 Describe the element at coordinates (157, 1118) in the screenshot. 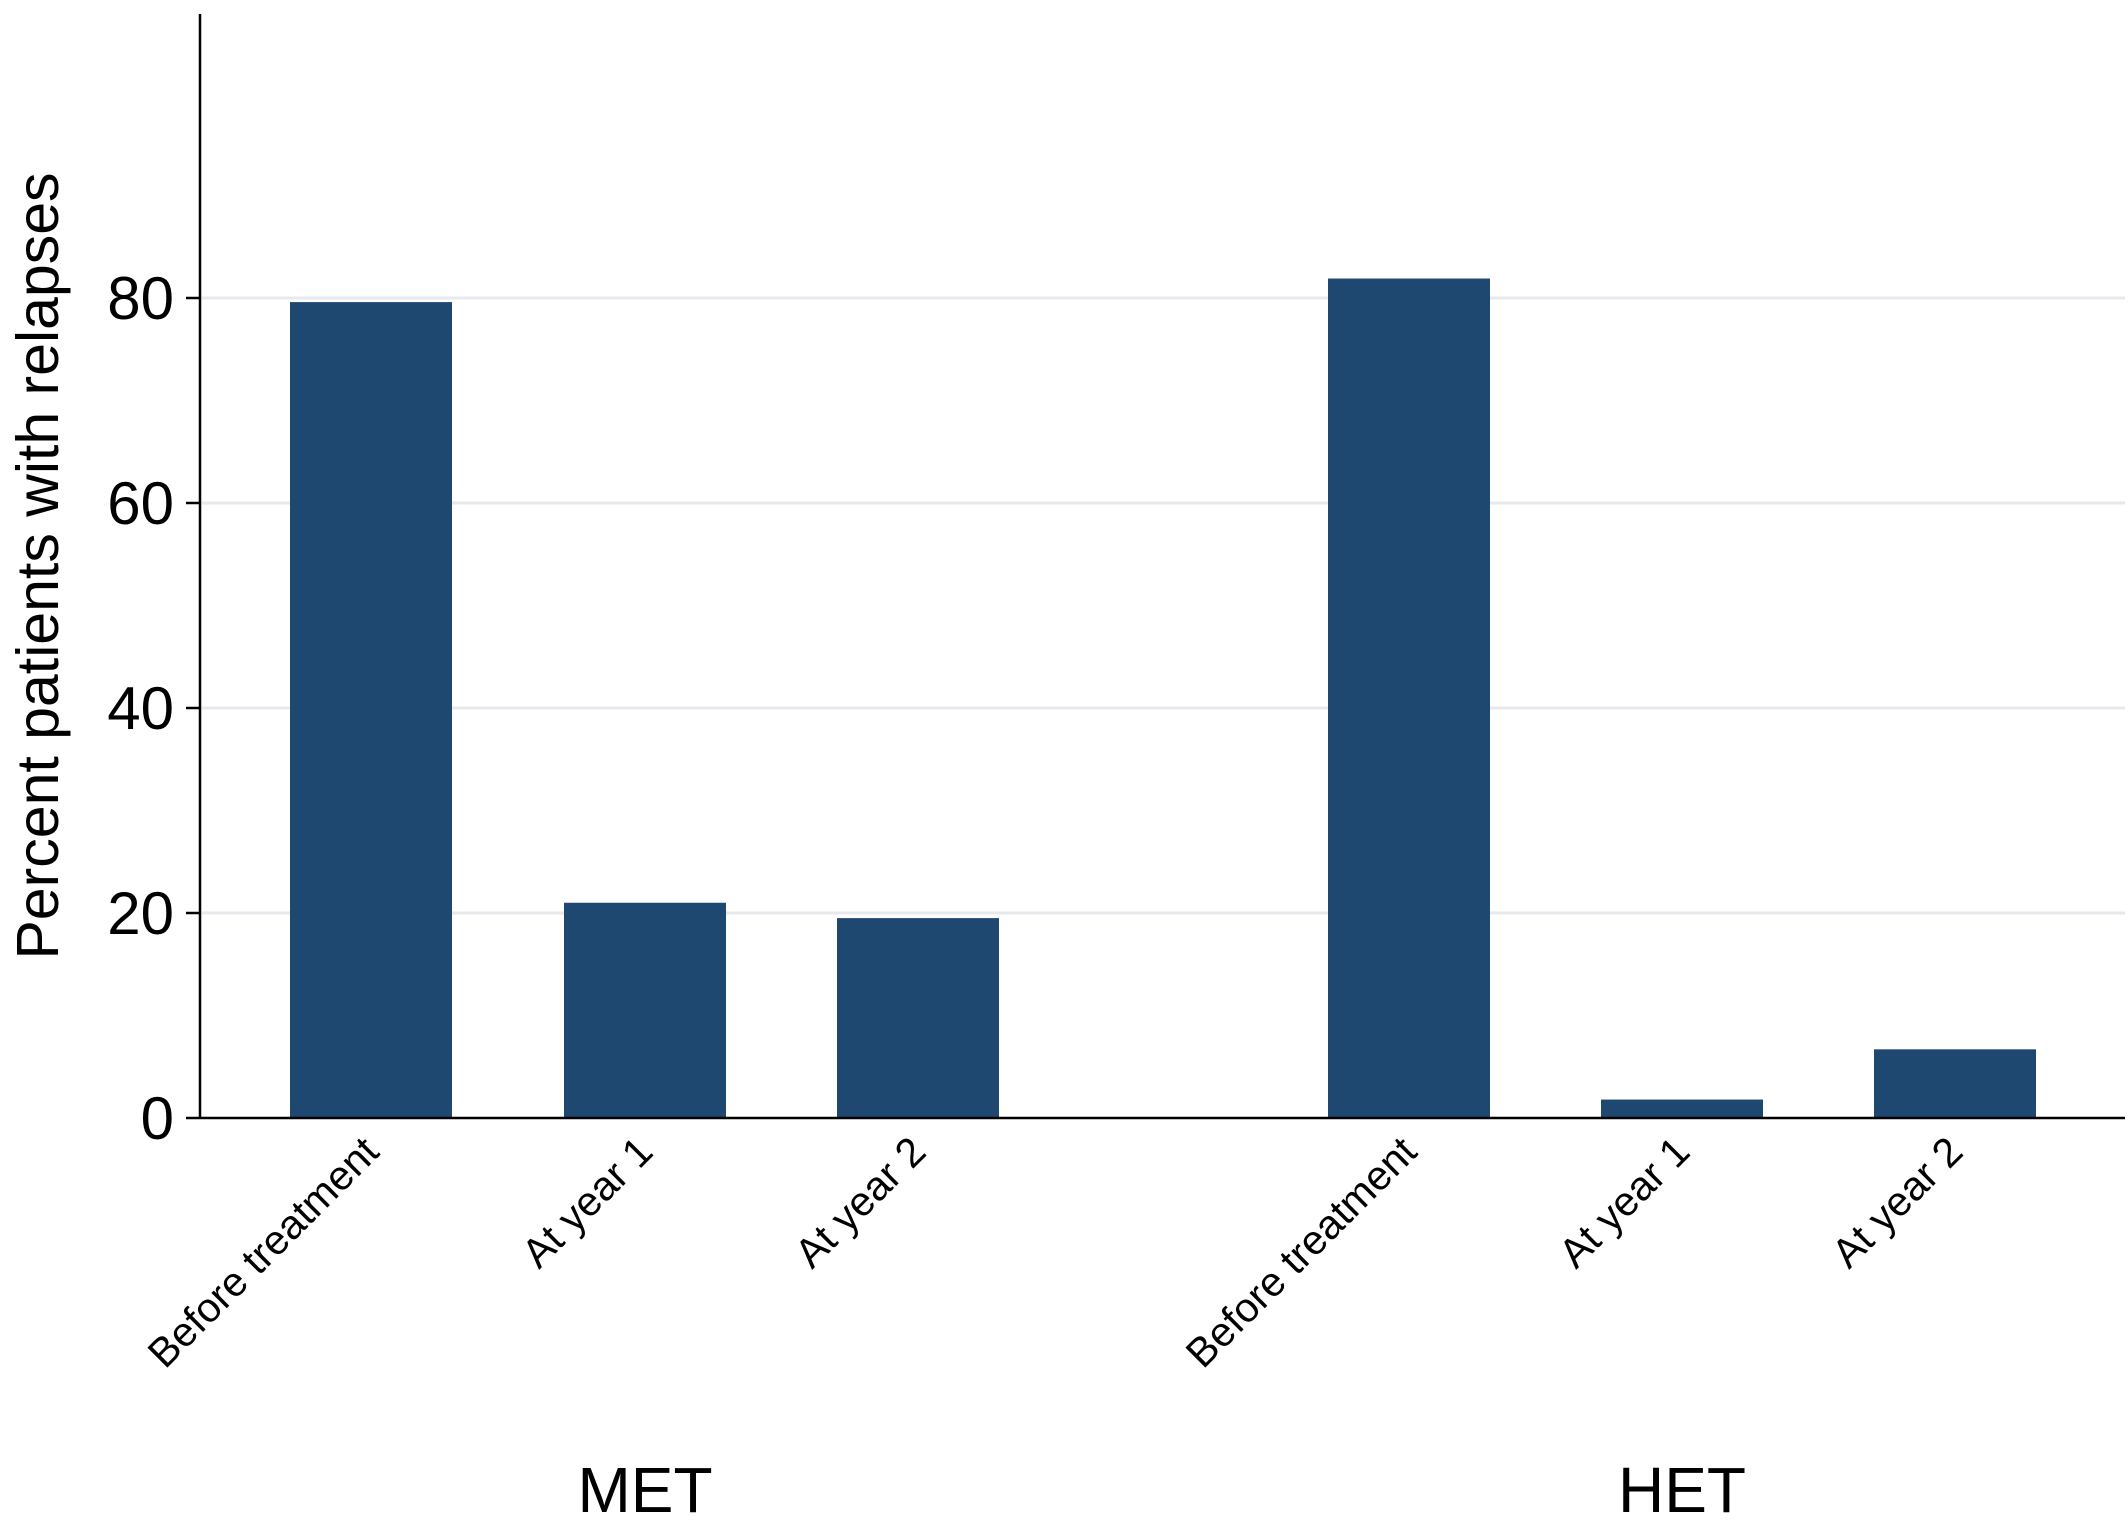

I see `y-tick-label: 0` at that location.